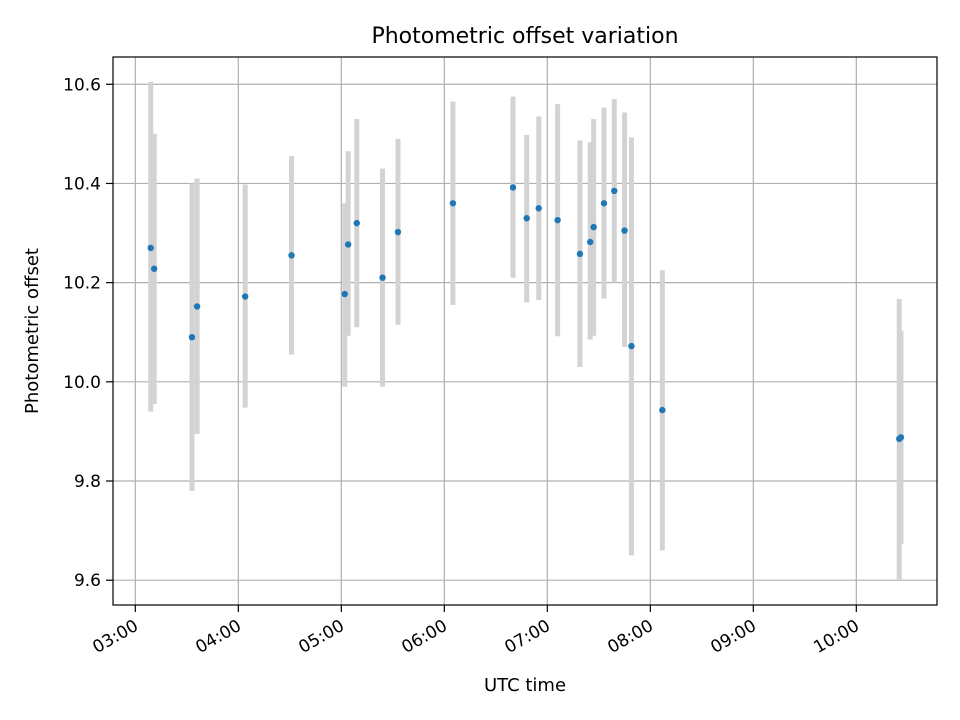  Describe the element at coordinates (87, 482) in the screenshot. I see `y-tick-label: 9.8` at that location.